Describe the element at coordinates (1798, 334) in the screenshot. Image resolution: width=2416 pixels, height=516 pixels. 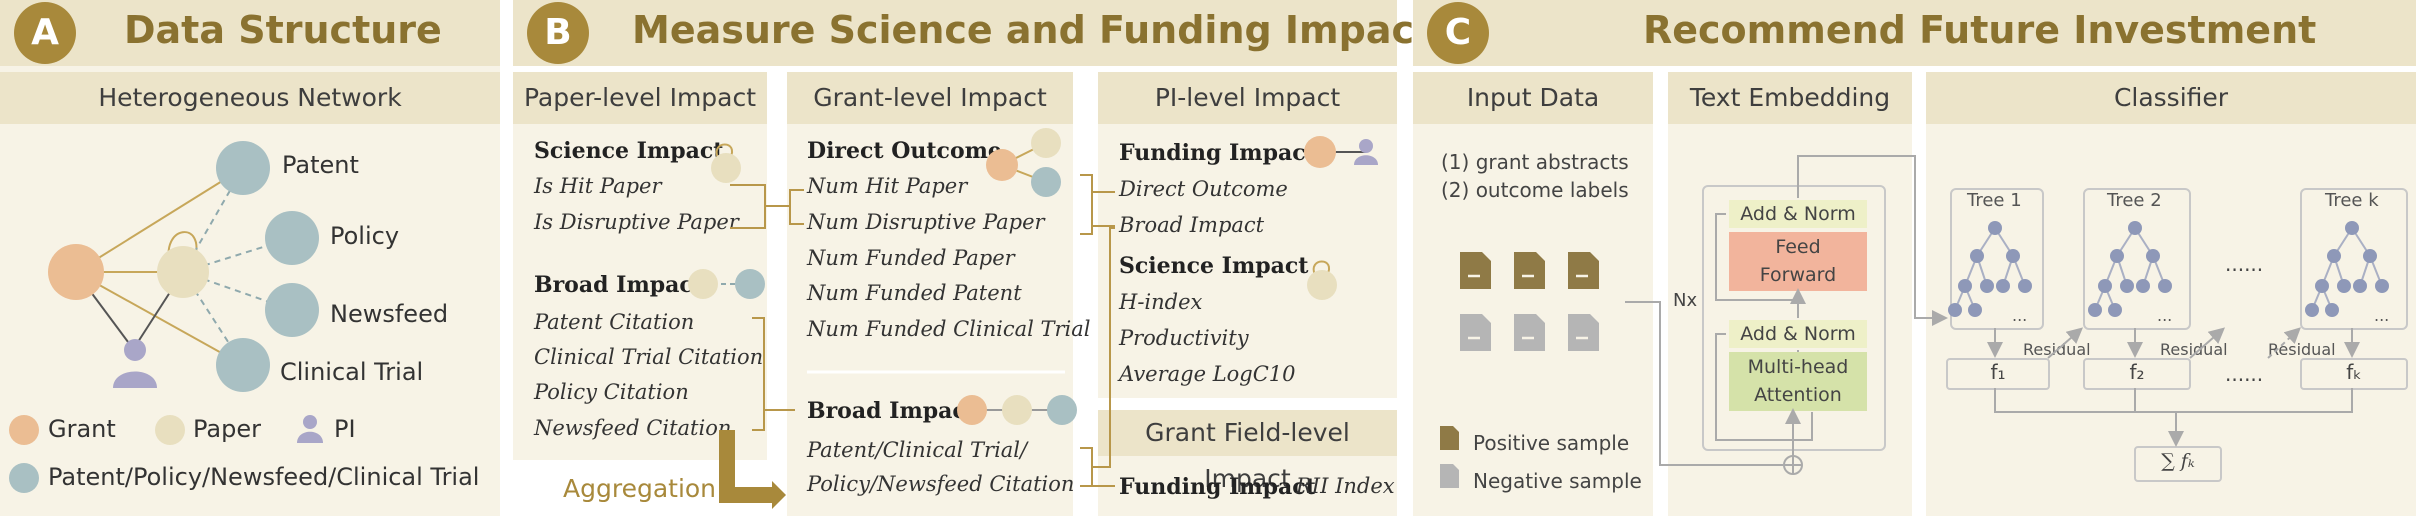
I see `add-norm-bottom: Add & Norm` at that location.